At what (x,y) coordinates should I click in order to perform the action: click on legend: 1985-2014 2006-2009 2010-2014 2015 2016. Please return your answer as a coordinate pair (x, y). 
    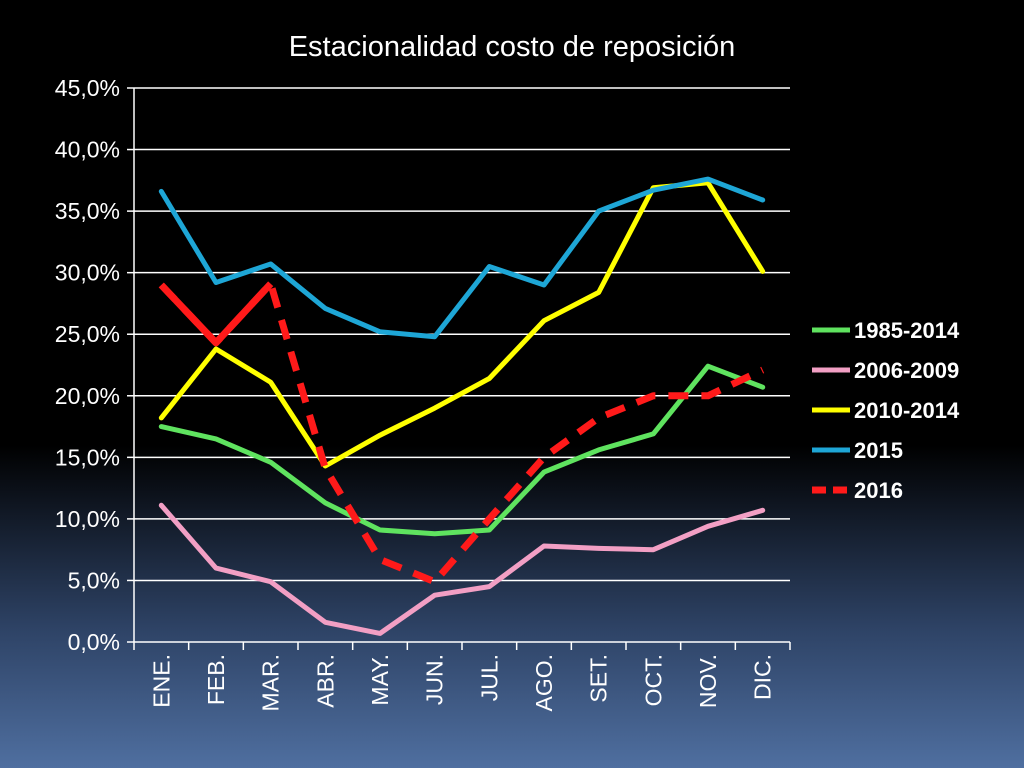
    Looking at the image, I should click on (886, 410).